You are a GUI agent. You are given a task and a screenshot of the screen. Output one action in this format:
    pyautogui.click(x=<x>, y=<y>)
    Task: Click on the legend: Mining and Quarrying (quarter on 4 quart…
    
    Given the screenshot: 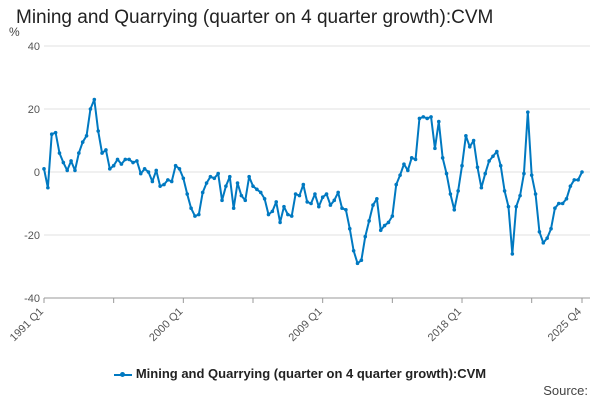 What is the action you would take?
    pyautogui.click(x=300, y=373)
    